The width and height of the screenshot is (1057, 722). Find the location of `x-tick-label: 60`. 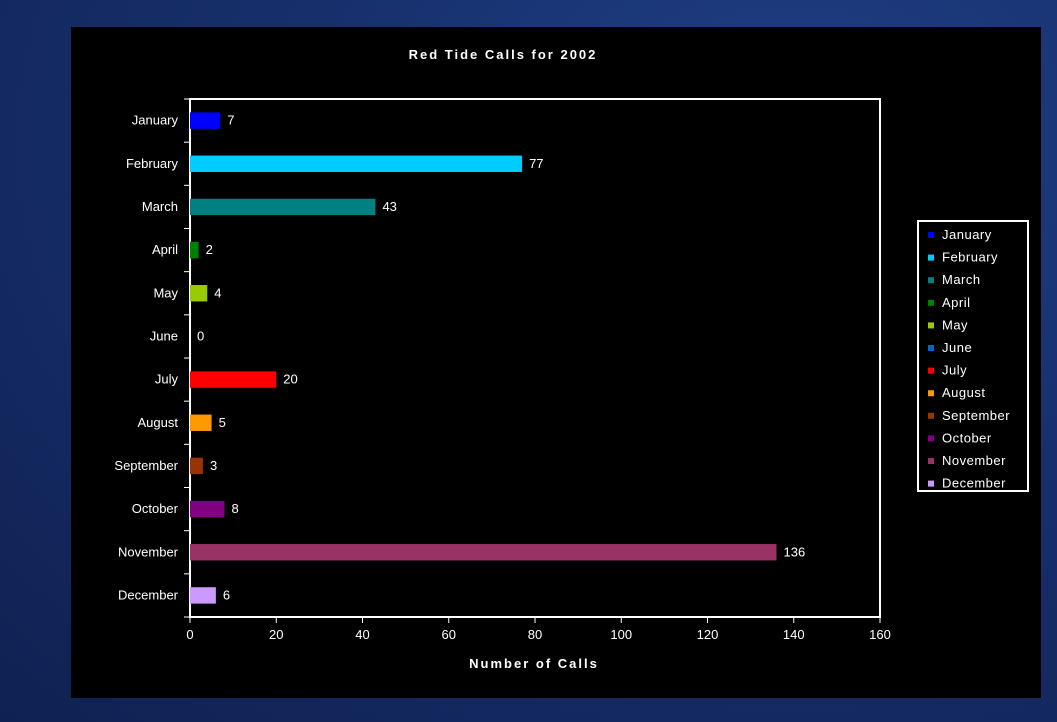

x-tick-label: 60 is located at coordinates (449, 634).